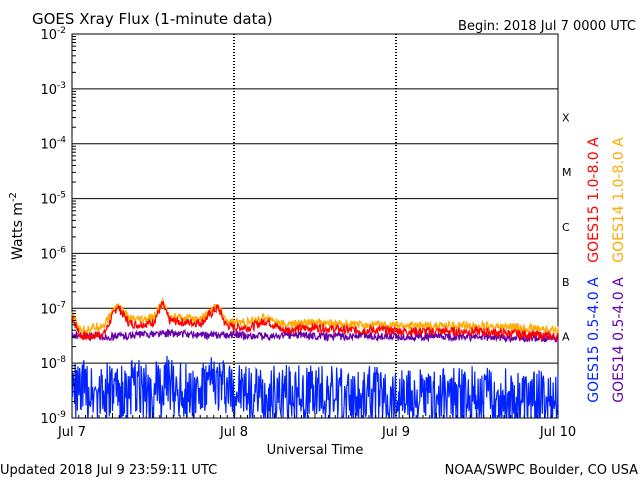 The image size is (640, 480). Describe the element at coordinates (395, 432) in the screenshot. I see `x-tick-label: Jul 9` at that location.